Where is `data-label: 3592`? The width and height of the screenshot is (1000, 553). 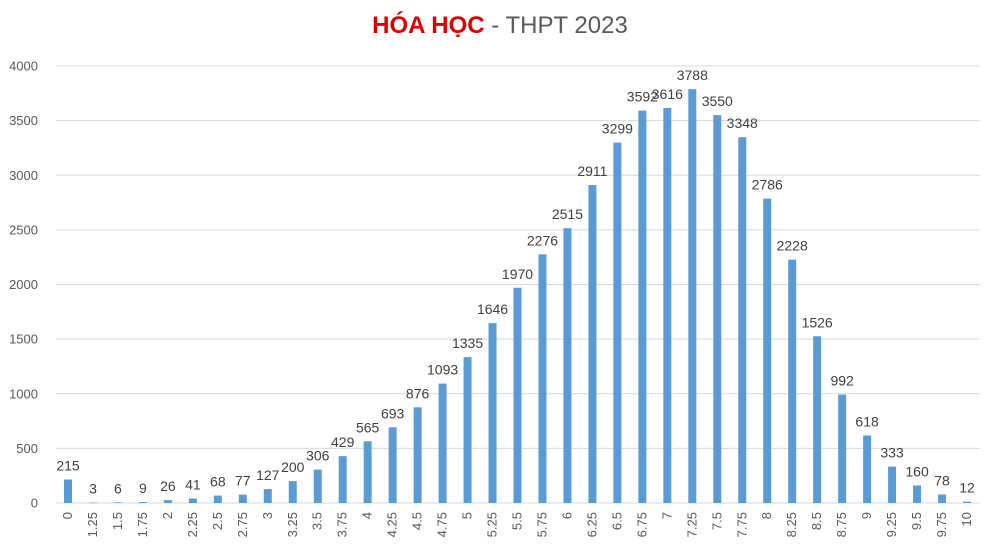
data-label: 3592 is located at coordinates (642, 97).